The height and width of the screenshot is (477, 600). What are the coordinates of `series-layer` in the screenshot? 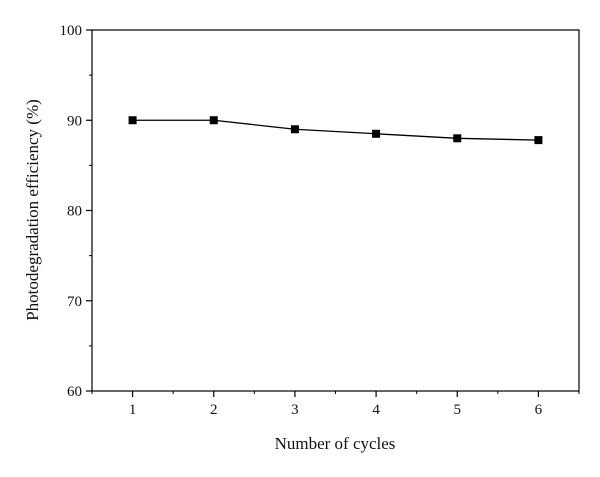 It's located at (335, 130).